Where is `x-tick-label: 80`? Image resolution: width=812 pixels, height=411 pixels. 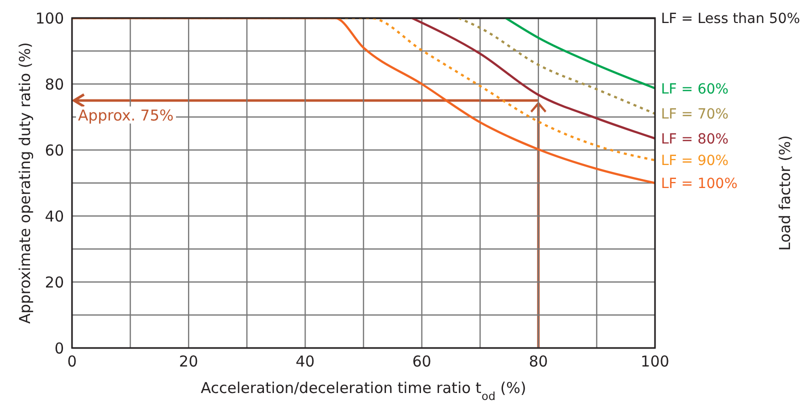
x-tick-label: 80 is located at coordinates (538, 361).